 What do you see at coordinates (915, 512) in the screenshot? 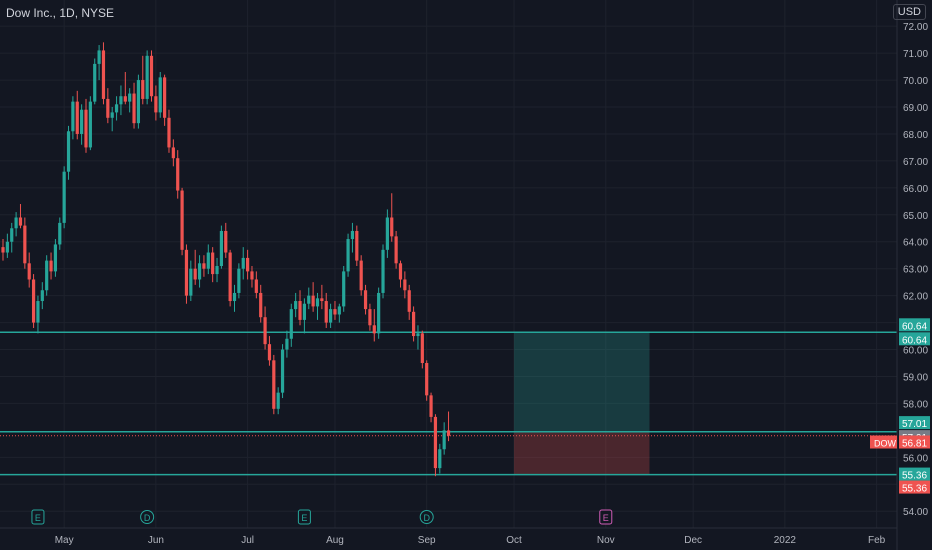
I see `y-tick-label: 54.00` at bounding box center [915, 512].